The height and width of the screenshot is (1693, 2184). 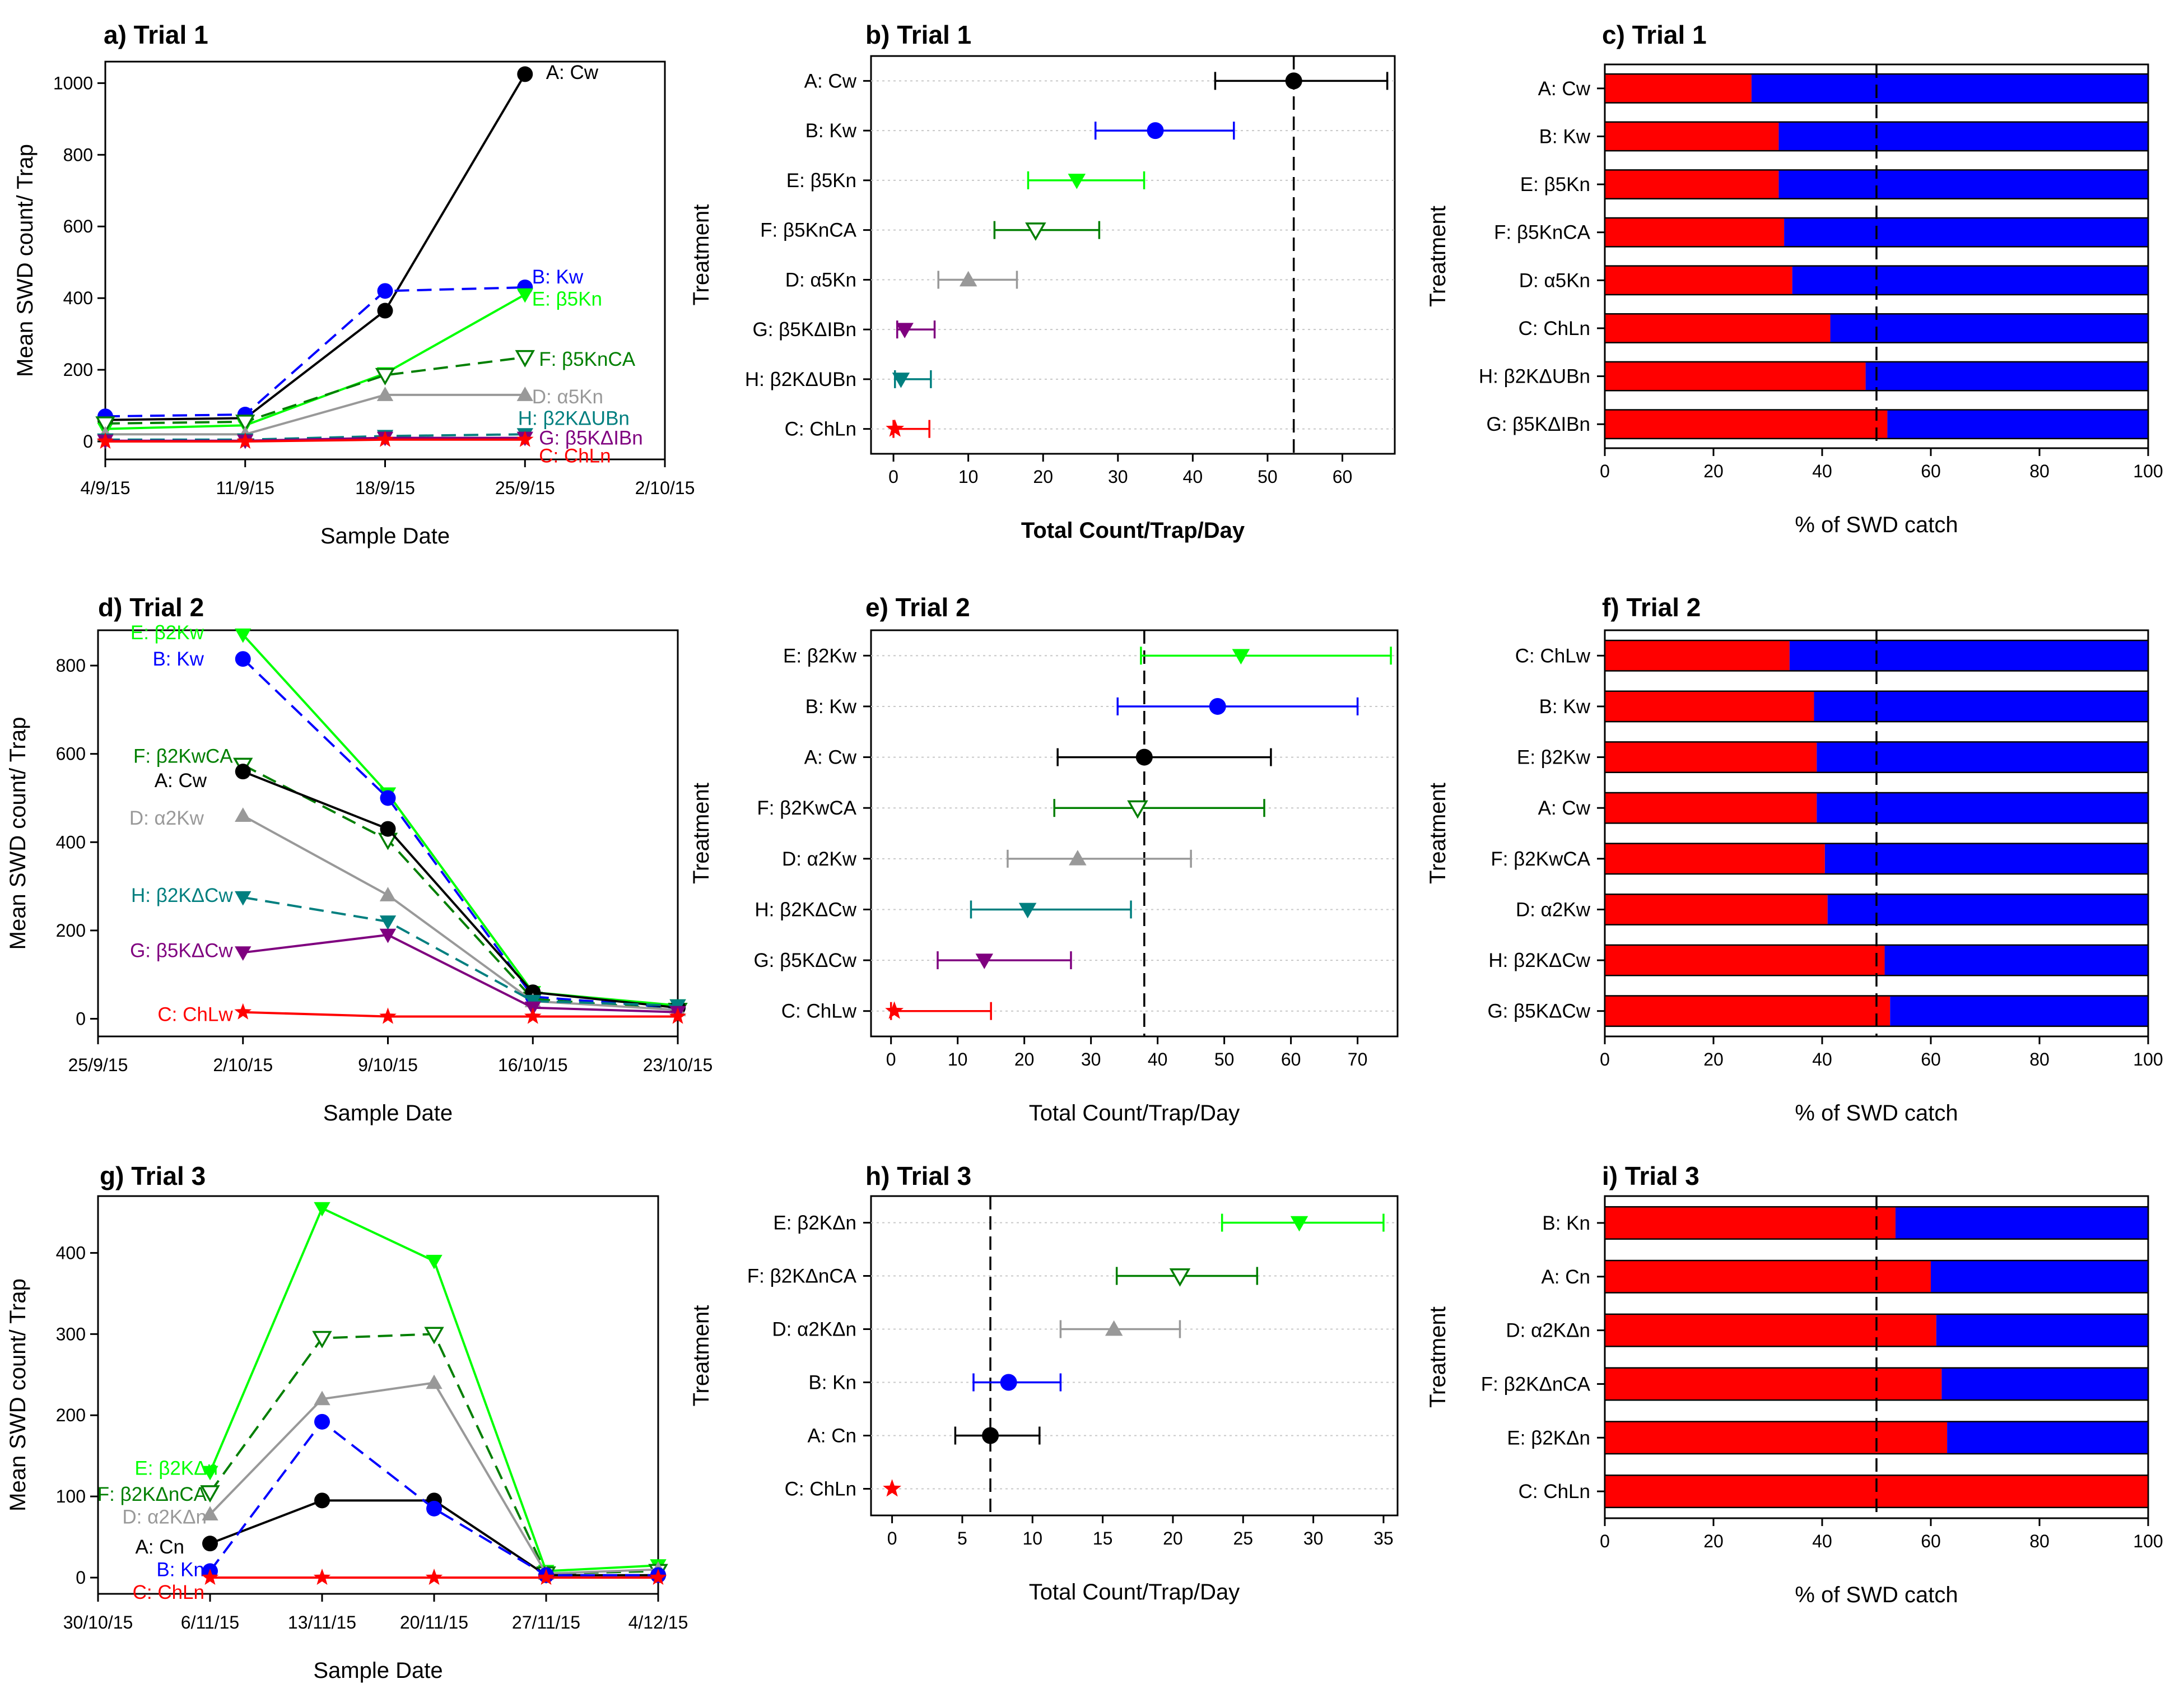 What do you see at coordinates (1555, 1492) in the screenshot?
I see `category-label: C: ChLn` at bounding box center [1555, 1492].